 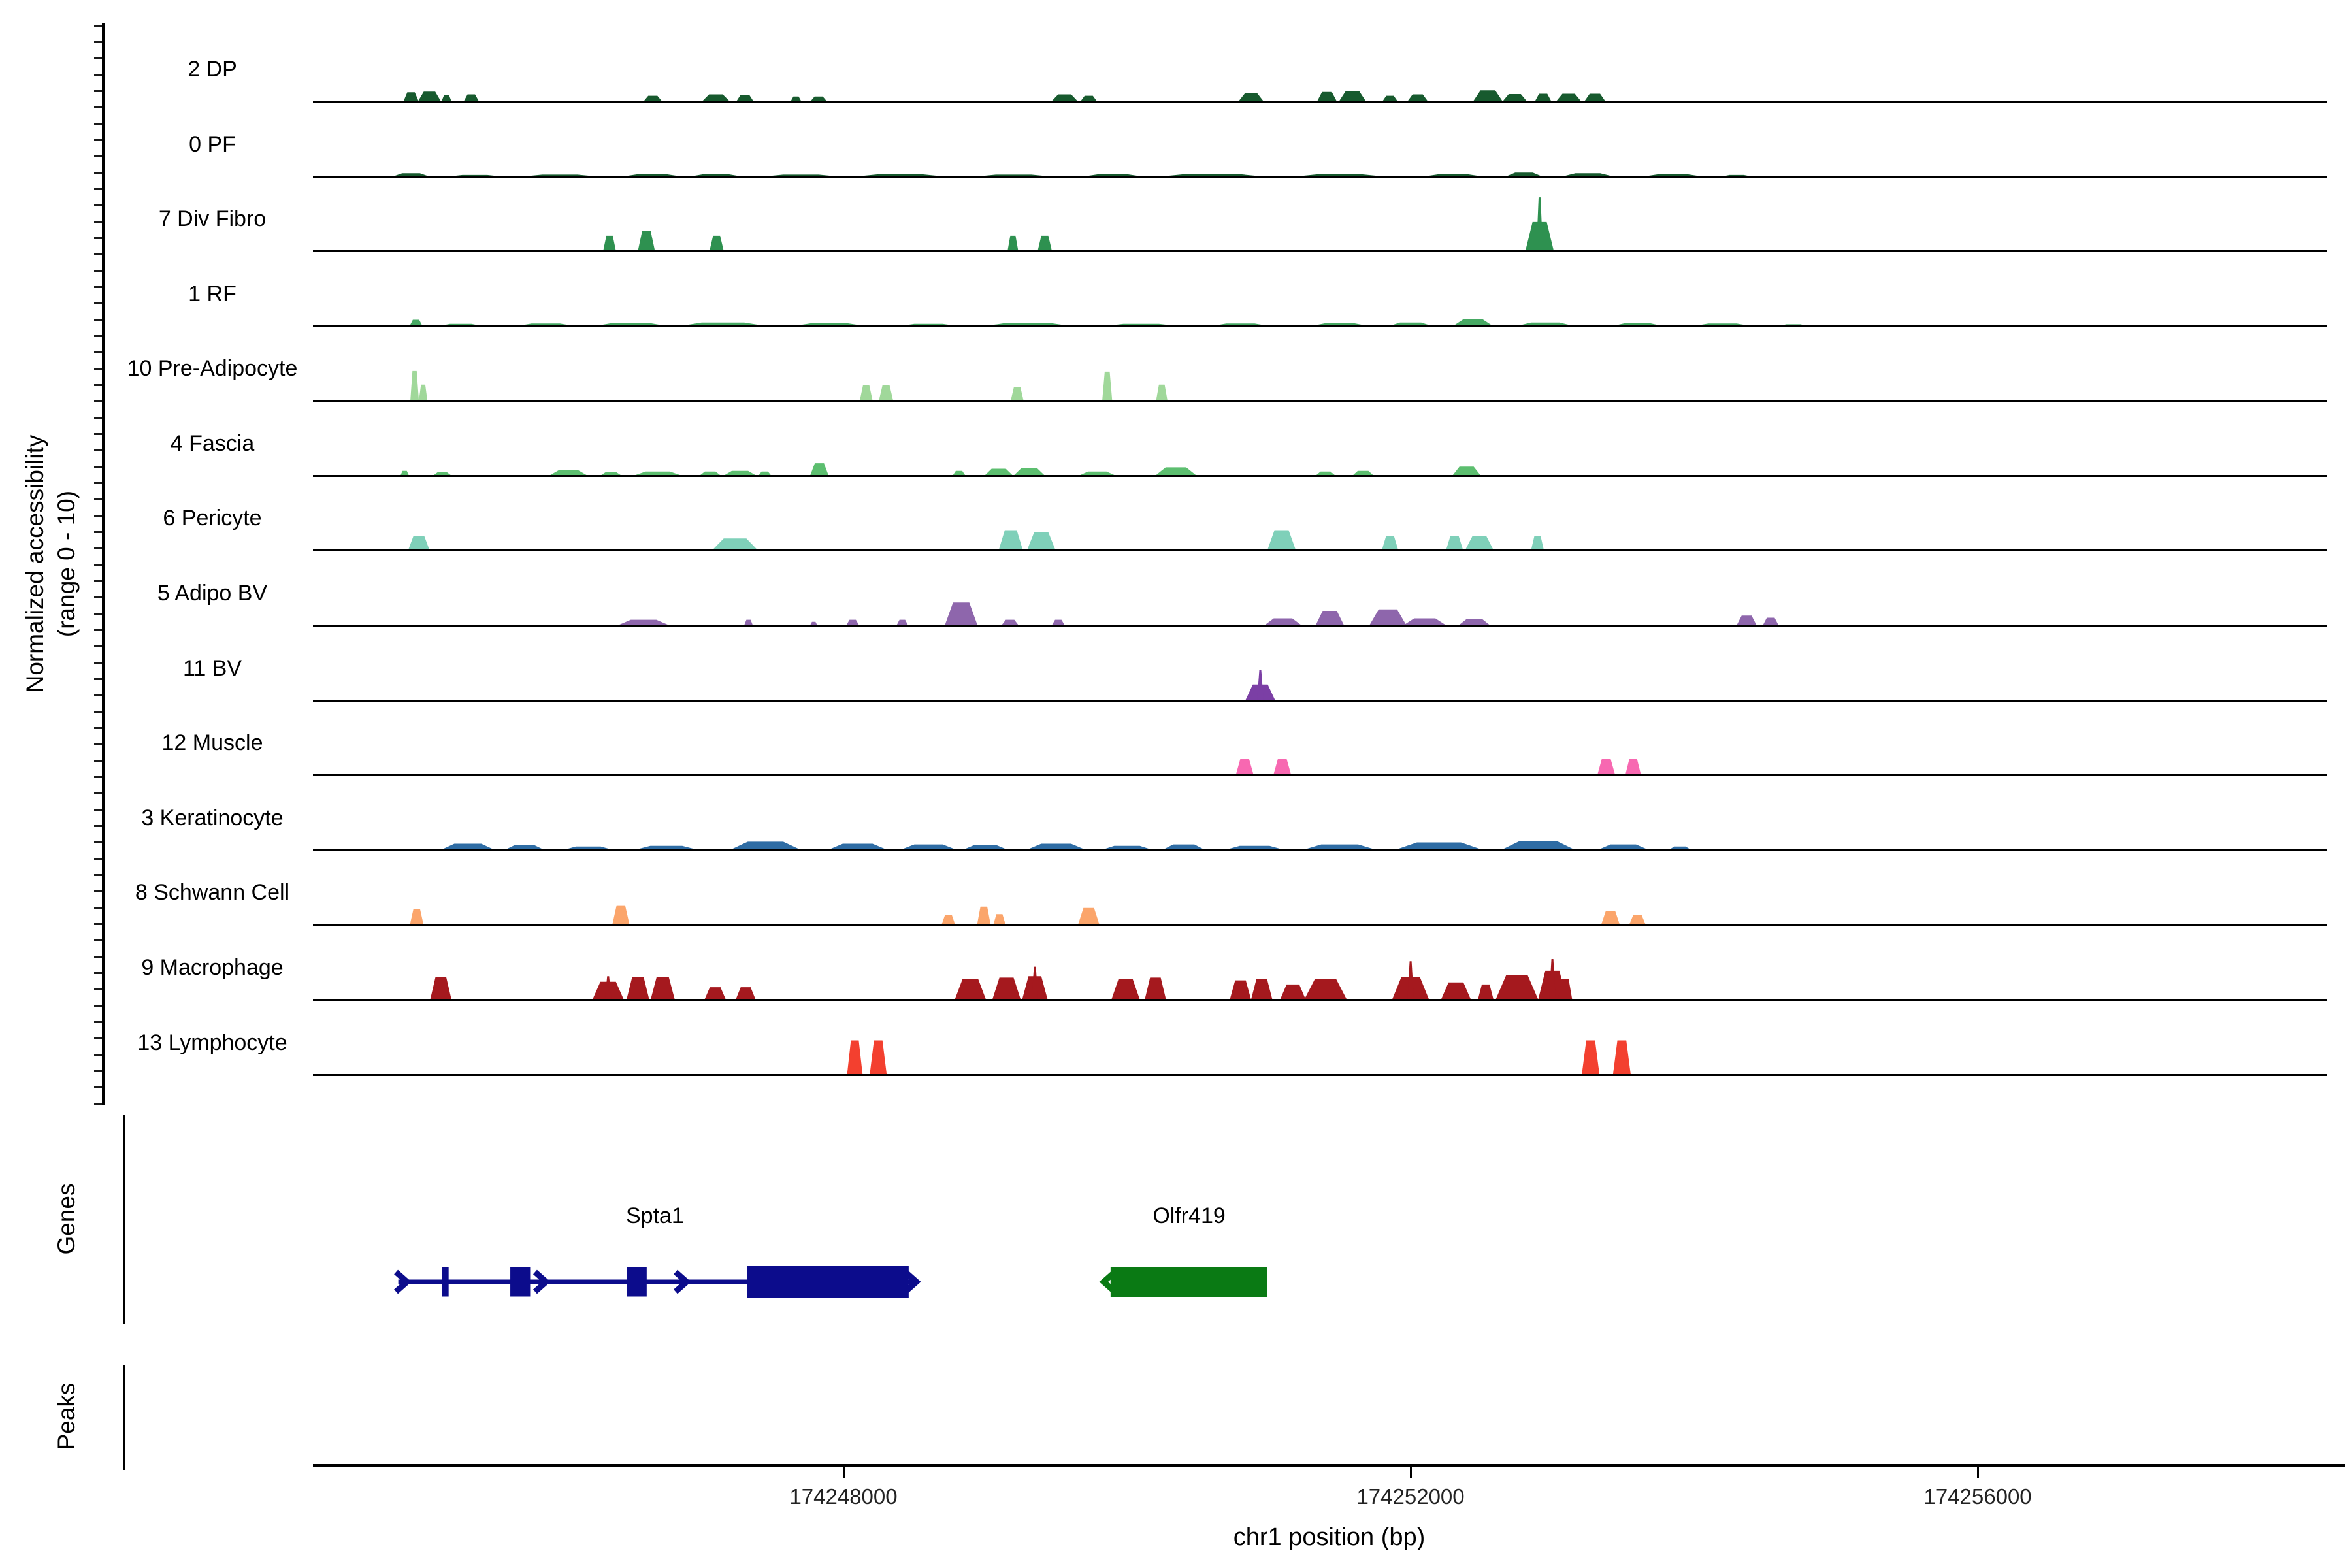 What do you see at coordinates (1320, 925) in the screenshot?
I see `track-baseline-8-schwann-cell` at bounding box center [1320, 925].